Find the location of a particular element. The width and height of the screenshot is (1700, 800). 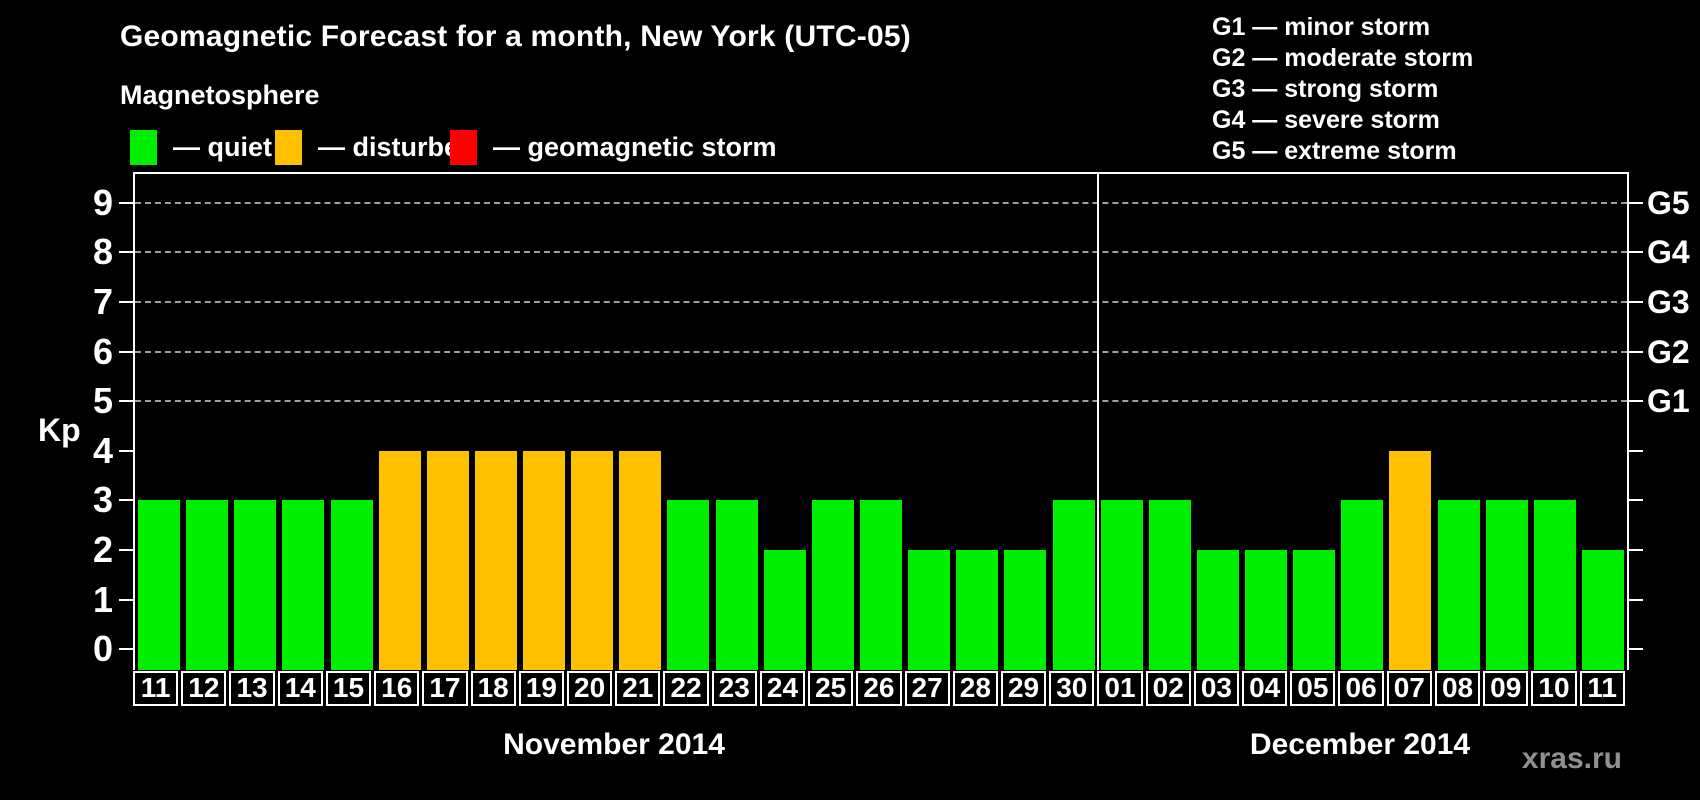

storm-scale-legend-line: G4 — severe storm is located at coordinates (1326, 120).